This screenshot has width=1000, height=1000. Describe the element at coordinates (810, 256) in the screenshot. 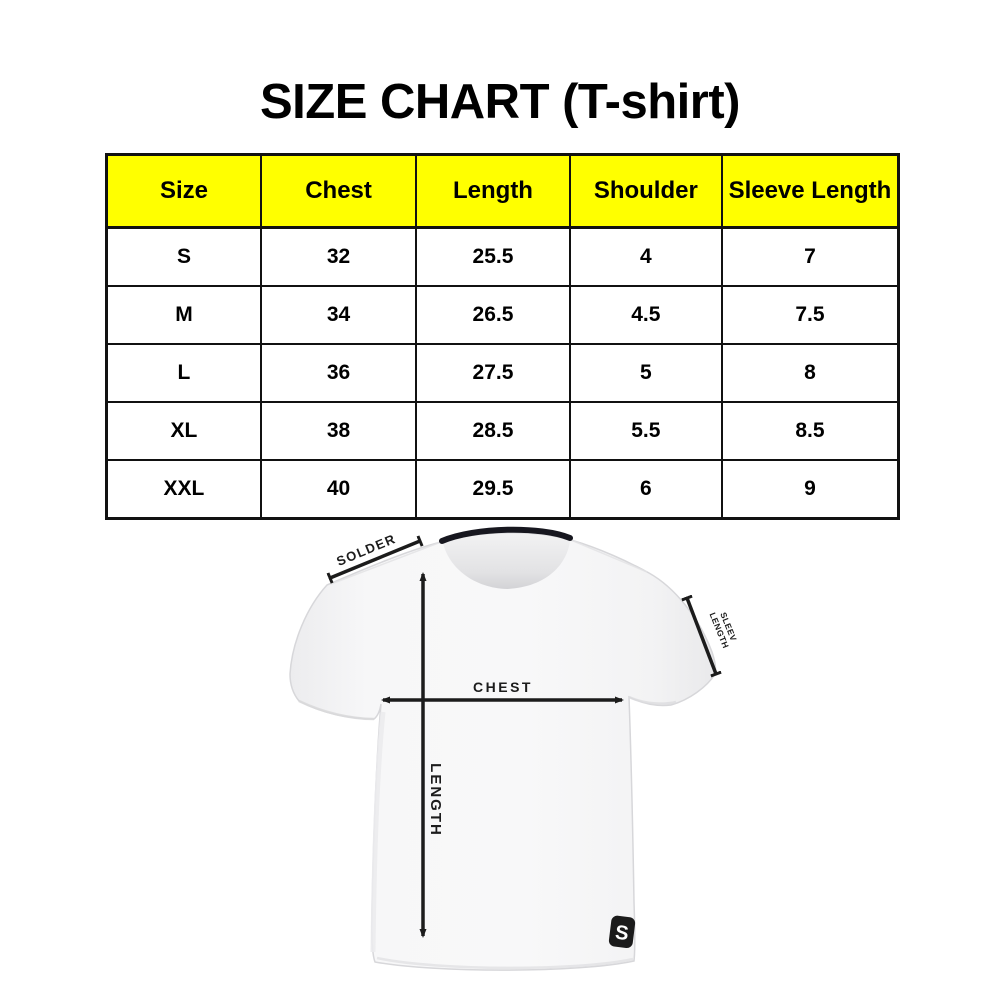

I see `cell-sleeve: 7` at that location.